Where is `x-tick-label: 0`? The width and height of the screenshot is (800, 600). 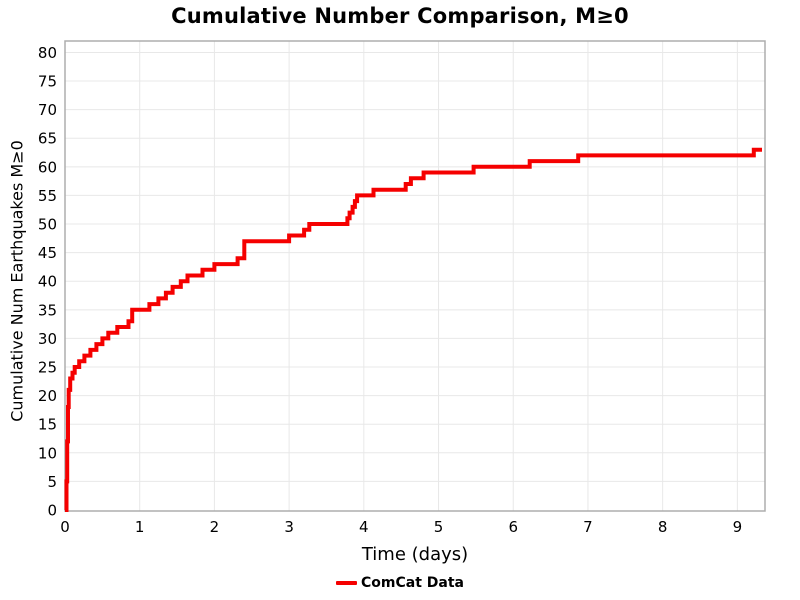 x-tick-label: 0 is located at coordinates (65, 527).